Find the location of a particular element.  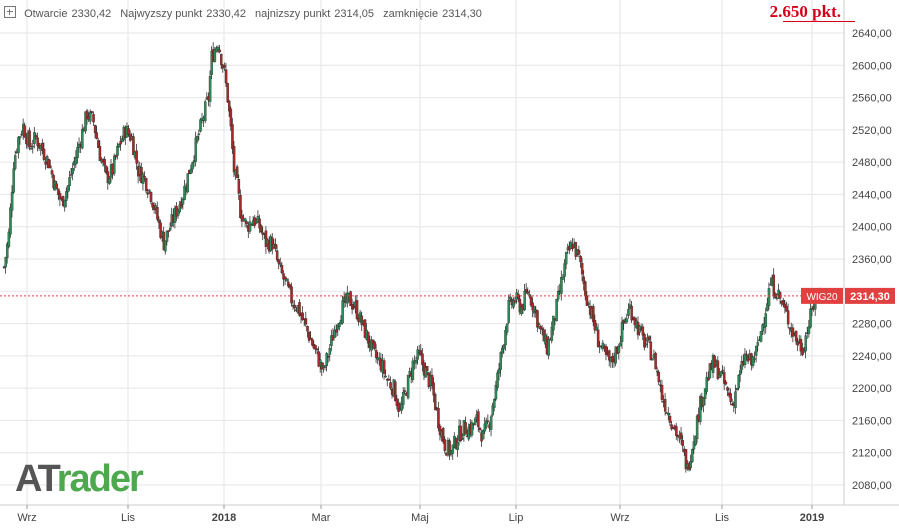

target-underline is located at coordinates (819, 21).